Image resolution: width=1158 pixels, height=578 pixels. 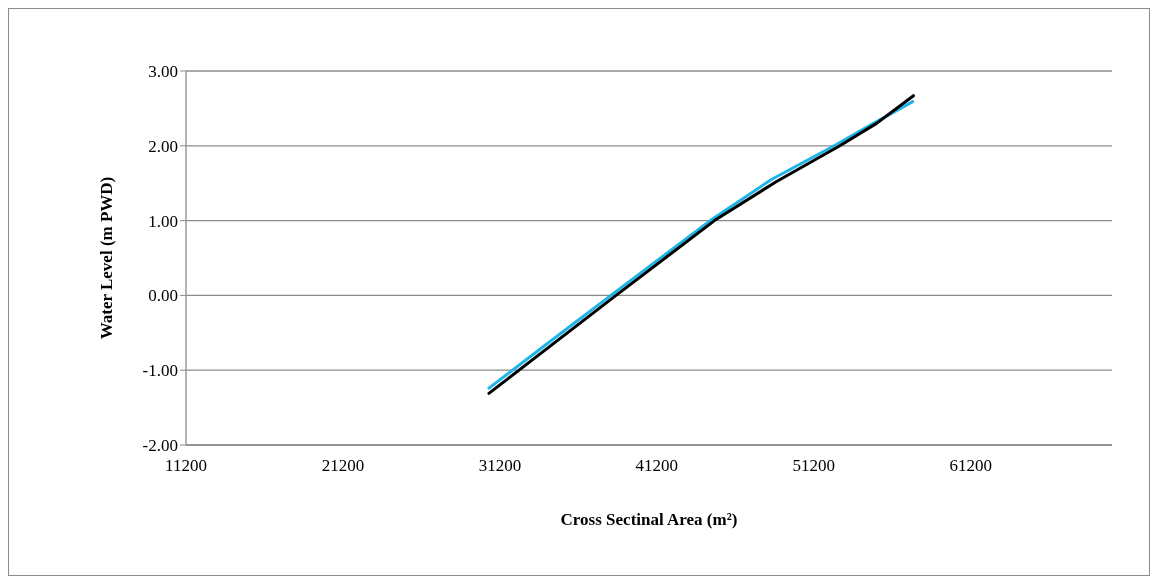 I want to click on y-tick-label: 0.00, so click(x=163, y=296).